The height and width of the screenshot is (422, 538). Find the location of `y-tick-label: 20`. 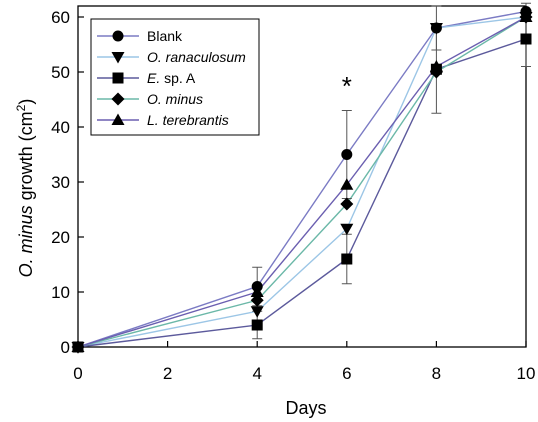

y-tick-label: 20 is located at coordinates (60, 237).